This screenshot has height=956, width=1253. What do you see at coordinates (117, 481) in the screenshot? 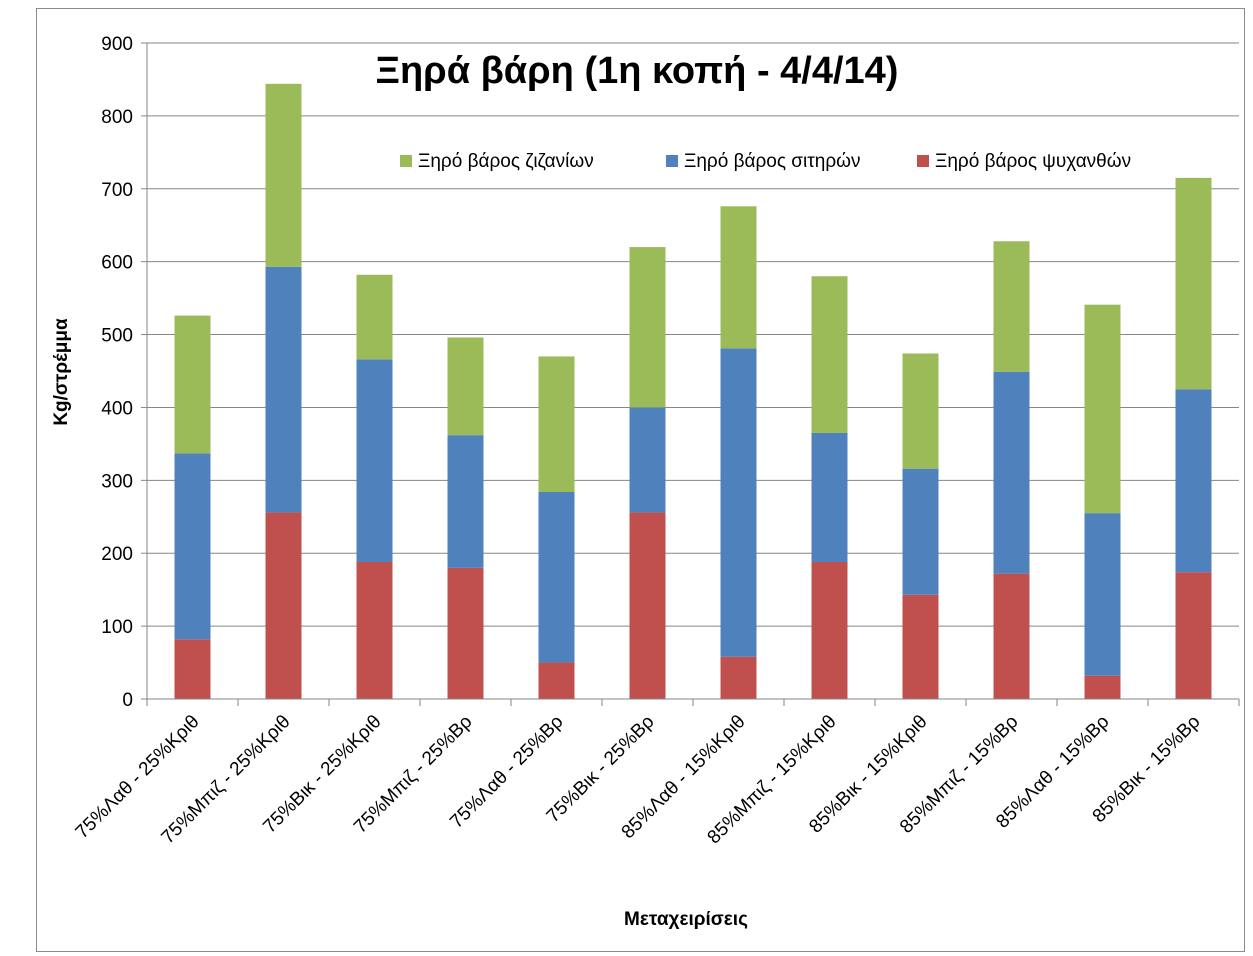
I see `y-tick-label: 300` at bounding box center [117, 481].